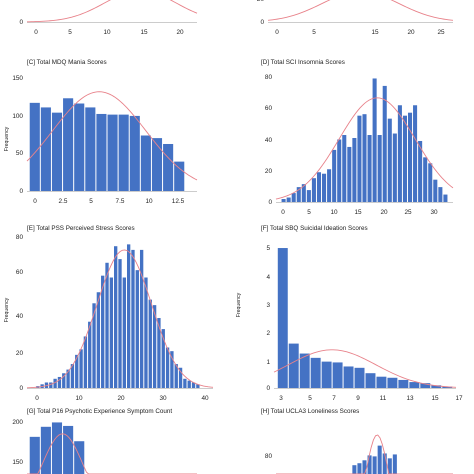  What do you see at coordinates (281, 398) in the screenshot?
I see `x-tick-label: 3` at bounding box center [281, 398].